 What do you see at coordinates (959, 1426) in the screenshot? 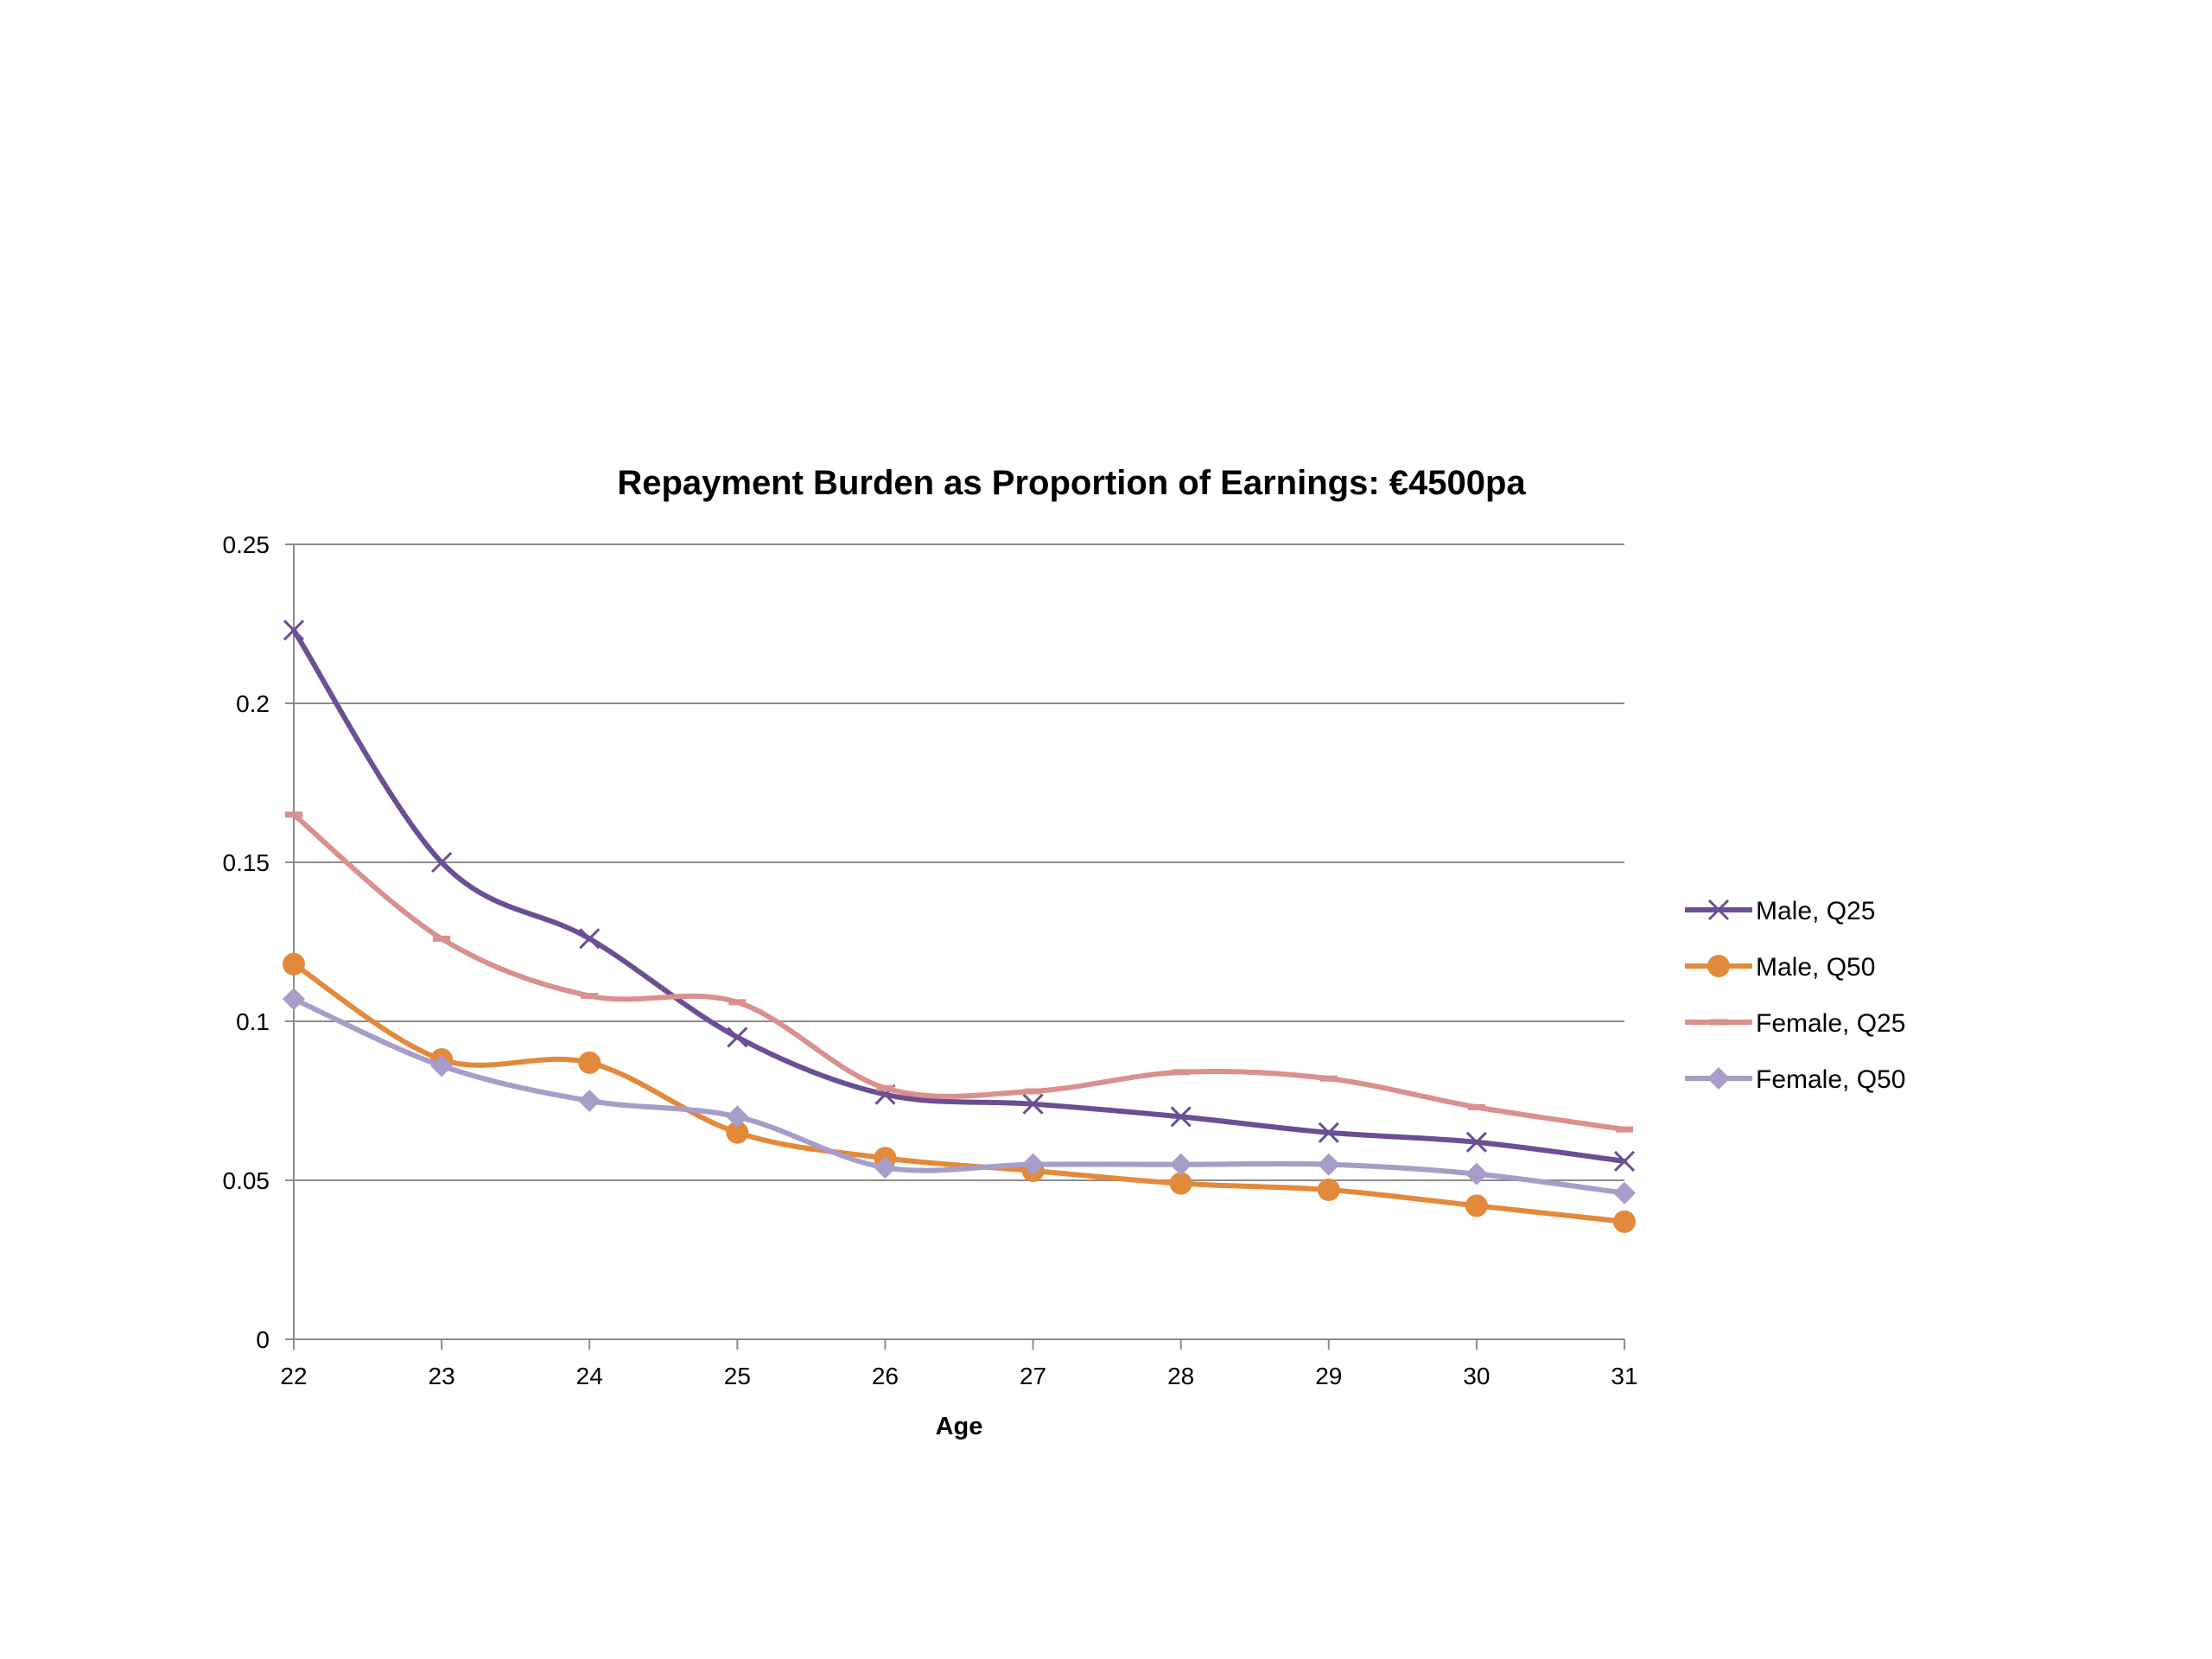
I see `x-axis-title: Age` at bounding box center [959, 1426].